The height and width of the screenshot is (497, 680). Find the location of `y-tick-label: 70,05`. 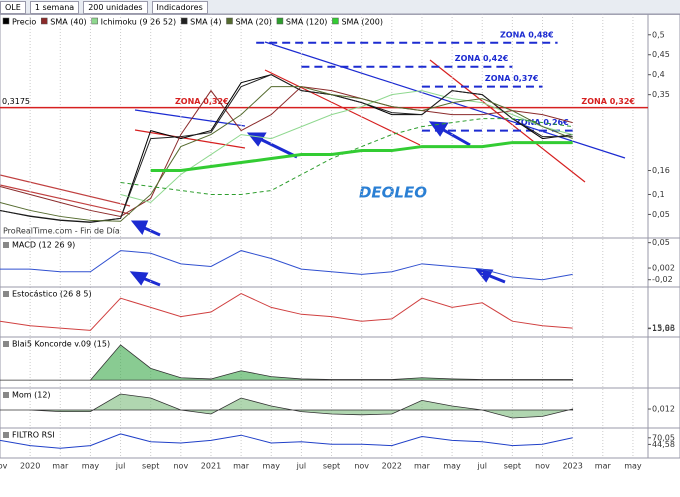

y-tick-label: 70,05 is located at coordinates (663, 437).